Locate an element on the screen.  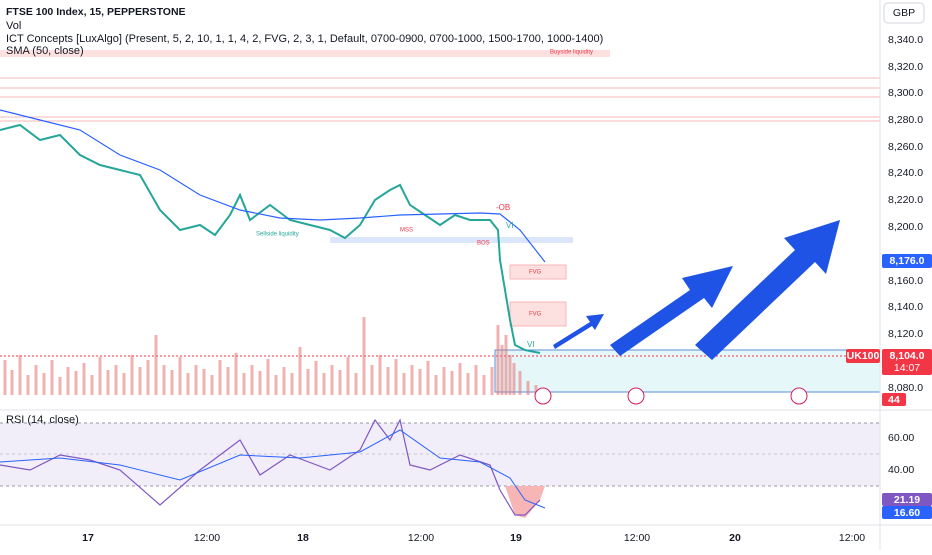
sma-label: SMA (50, close) is located at coordinates (45, 51).